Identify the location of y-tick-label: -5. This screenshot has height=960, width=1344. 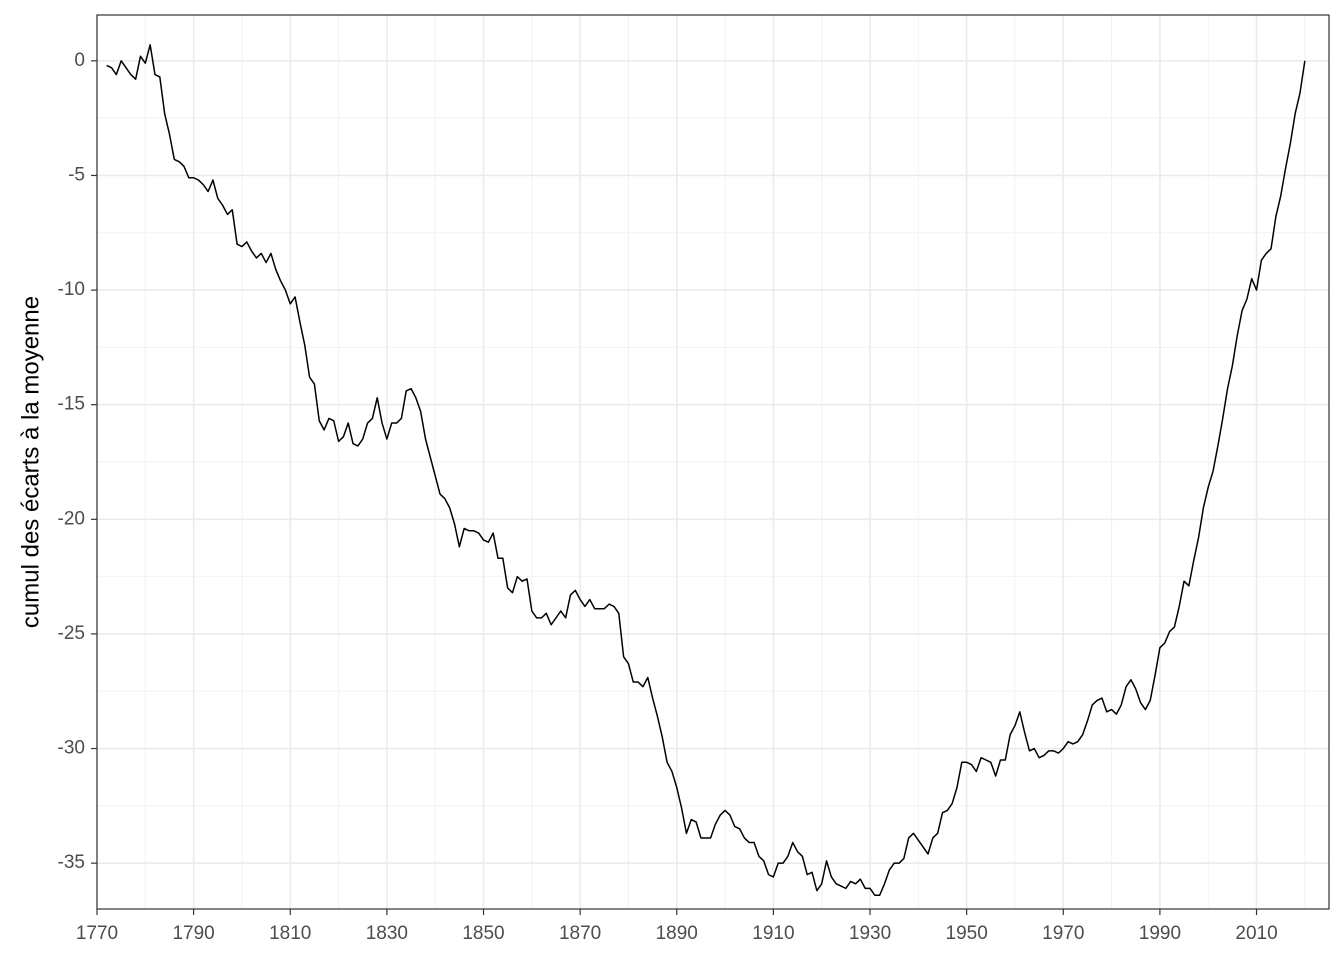
(76, 174).